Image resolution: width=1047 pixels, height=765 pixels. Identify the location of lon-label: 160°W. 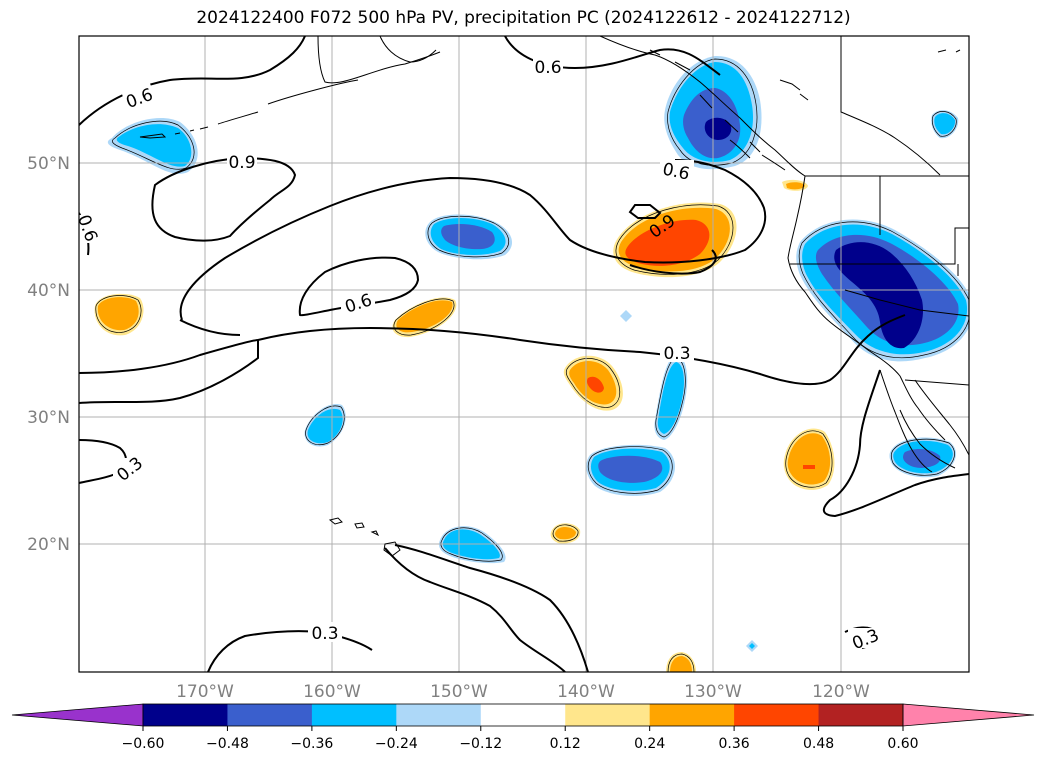
(332, 692).